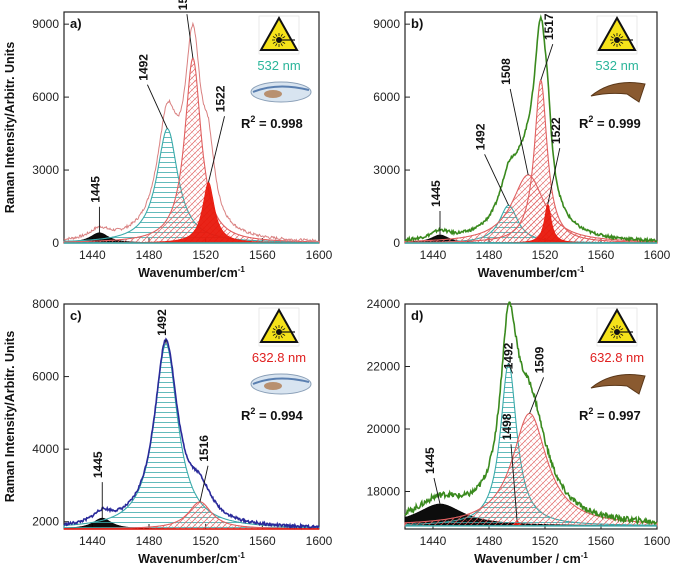 This screenshot has height=580, width=685. What do you see at coordinates (610, 414) in the screenshot?
I see `r-squared: R2 = 0.997` at bounding box center [610, 414].